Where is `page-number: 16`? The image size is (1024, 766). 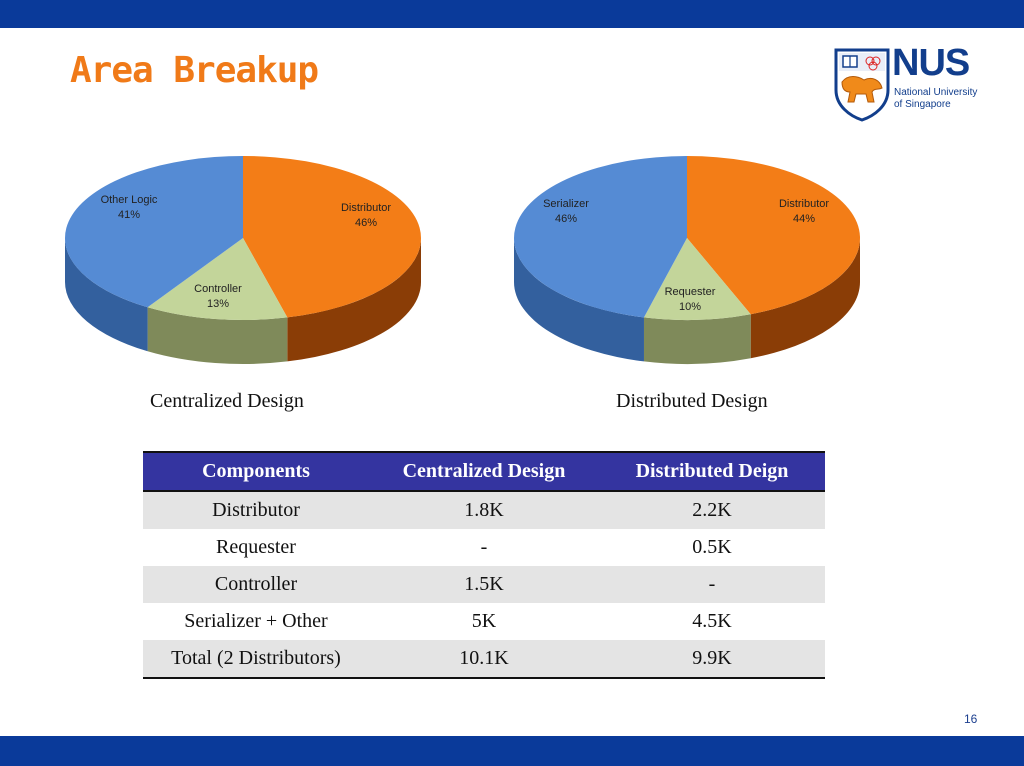
page-number: 16 is located at coordinates (971, 719).